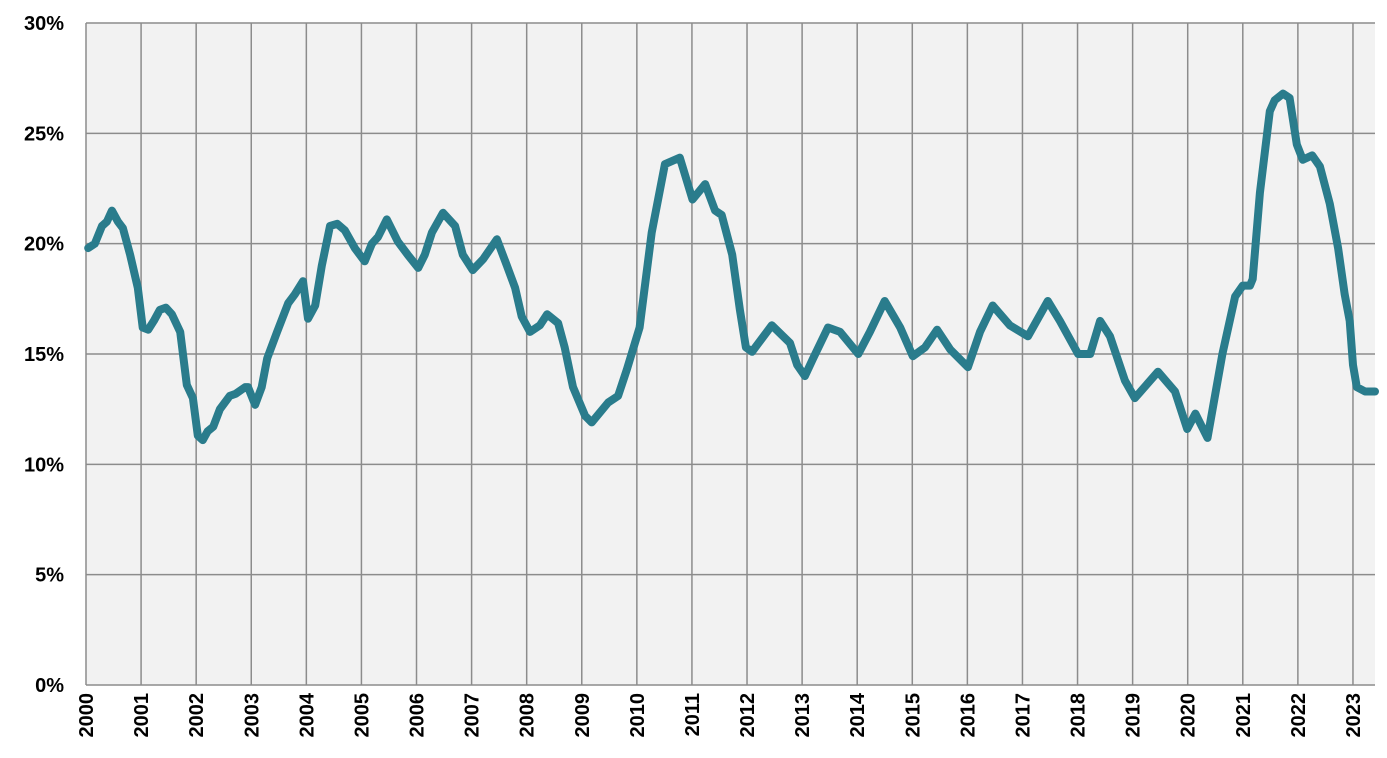 The width and height of the screenshot is (1387, 758). What do you see at coordinates (638, 715) in the screenshot?
I see `x-tick-label: 2010` at bounding box center [638, 715].